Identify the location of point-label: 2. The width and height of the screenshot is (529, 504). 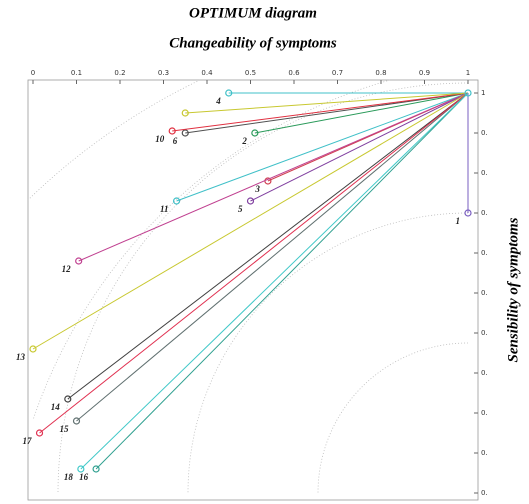
(244, 141).